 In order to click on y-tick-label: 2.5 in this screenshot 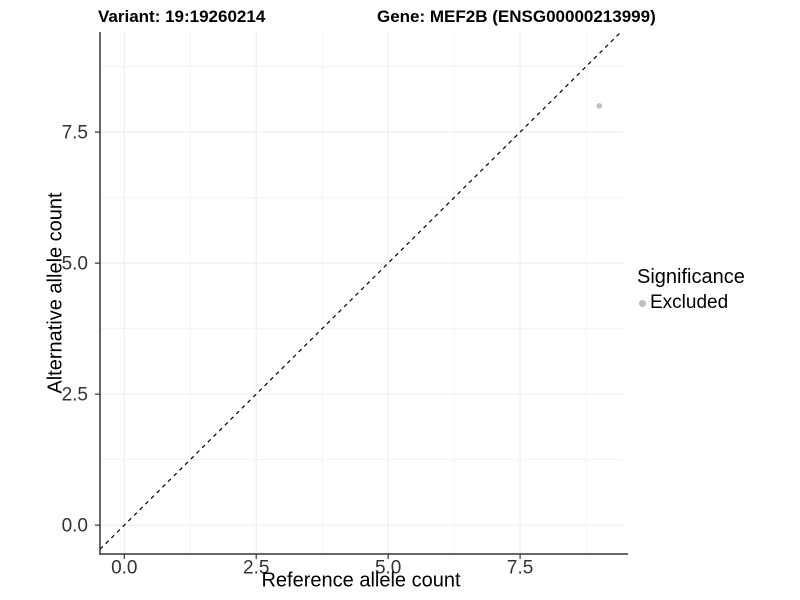, I will do `click(75, 395)`.